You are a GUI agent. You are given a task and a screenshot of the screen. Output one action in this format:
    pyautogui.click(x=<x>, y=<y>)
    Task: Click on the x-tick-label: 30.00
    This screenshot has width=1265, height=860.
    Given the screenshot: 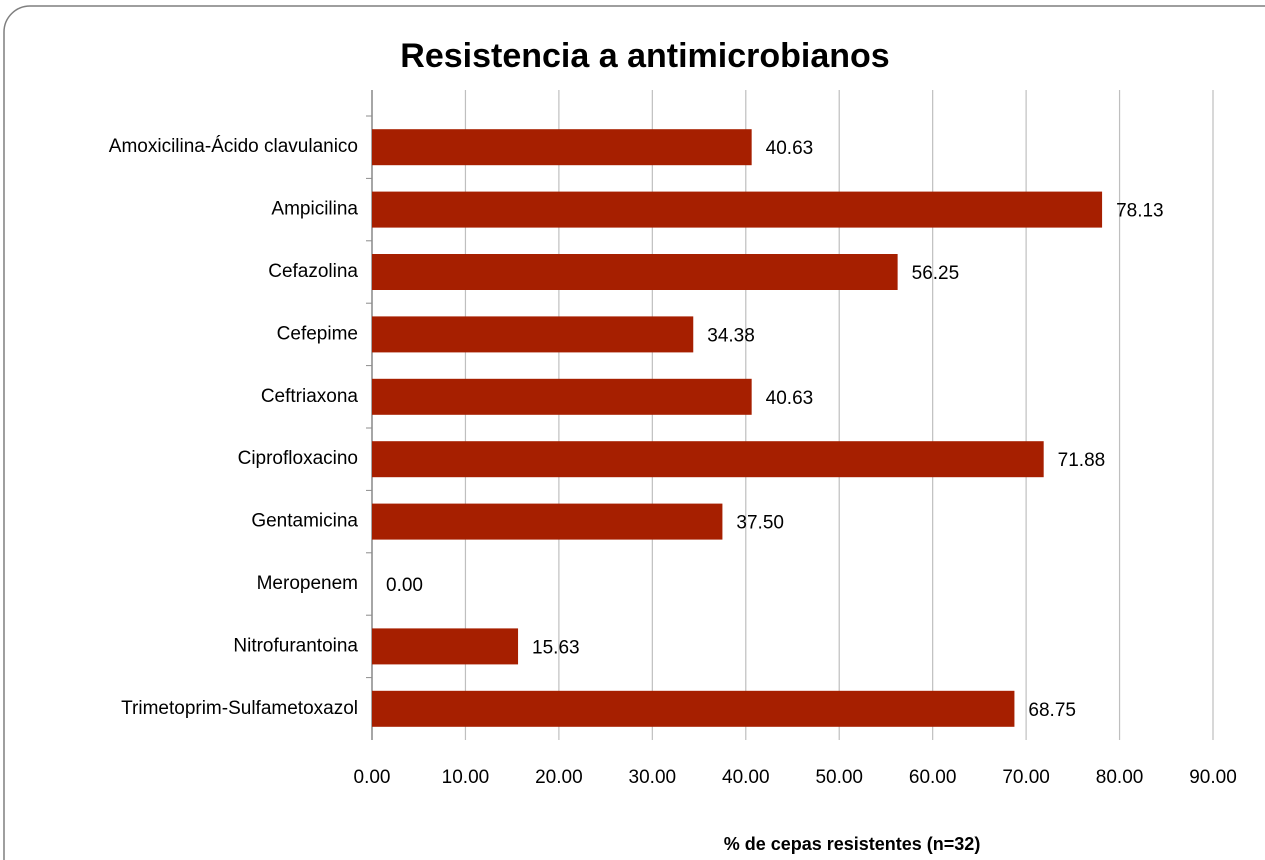 What is the action you would take?
    pyautogui.click(x=653, y=777)
    